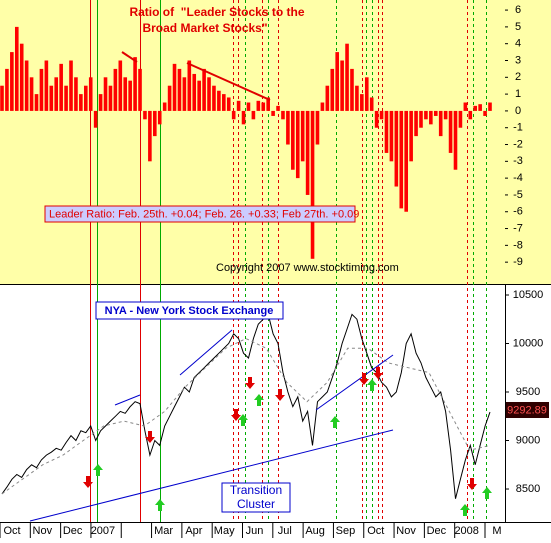 The width and height of the screenshot is (551, 543). Describe the element at coordinates (518, 128) in the screenshot. I see `y-tick-label: -1` at that location.